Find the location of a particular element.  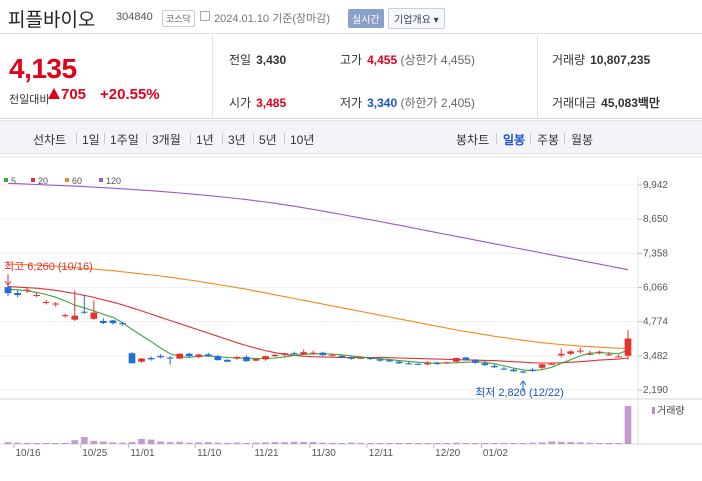

x-tick-label: 01/02 is located at coordinates (495, 453).